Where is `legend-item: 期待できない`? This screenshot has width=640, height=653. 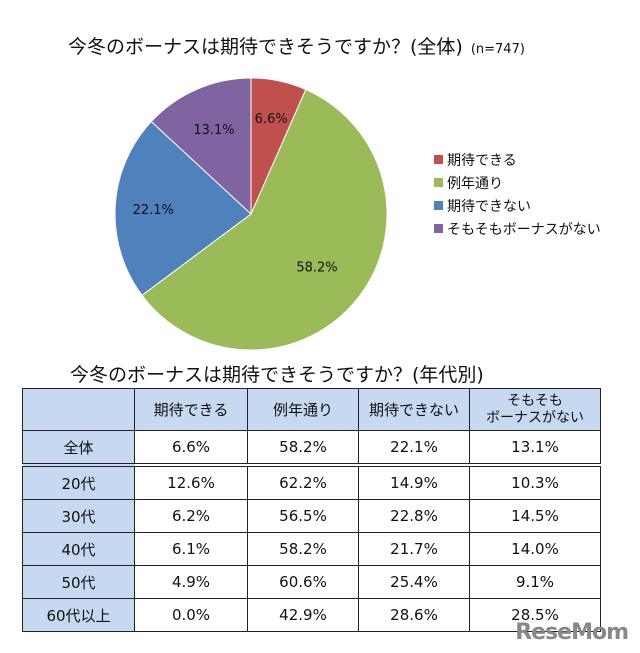
legend-item: 期待できない is located at coordinates (517, 205).